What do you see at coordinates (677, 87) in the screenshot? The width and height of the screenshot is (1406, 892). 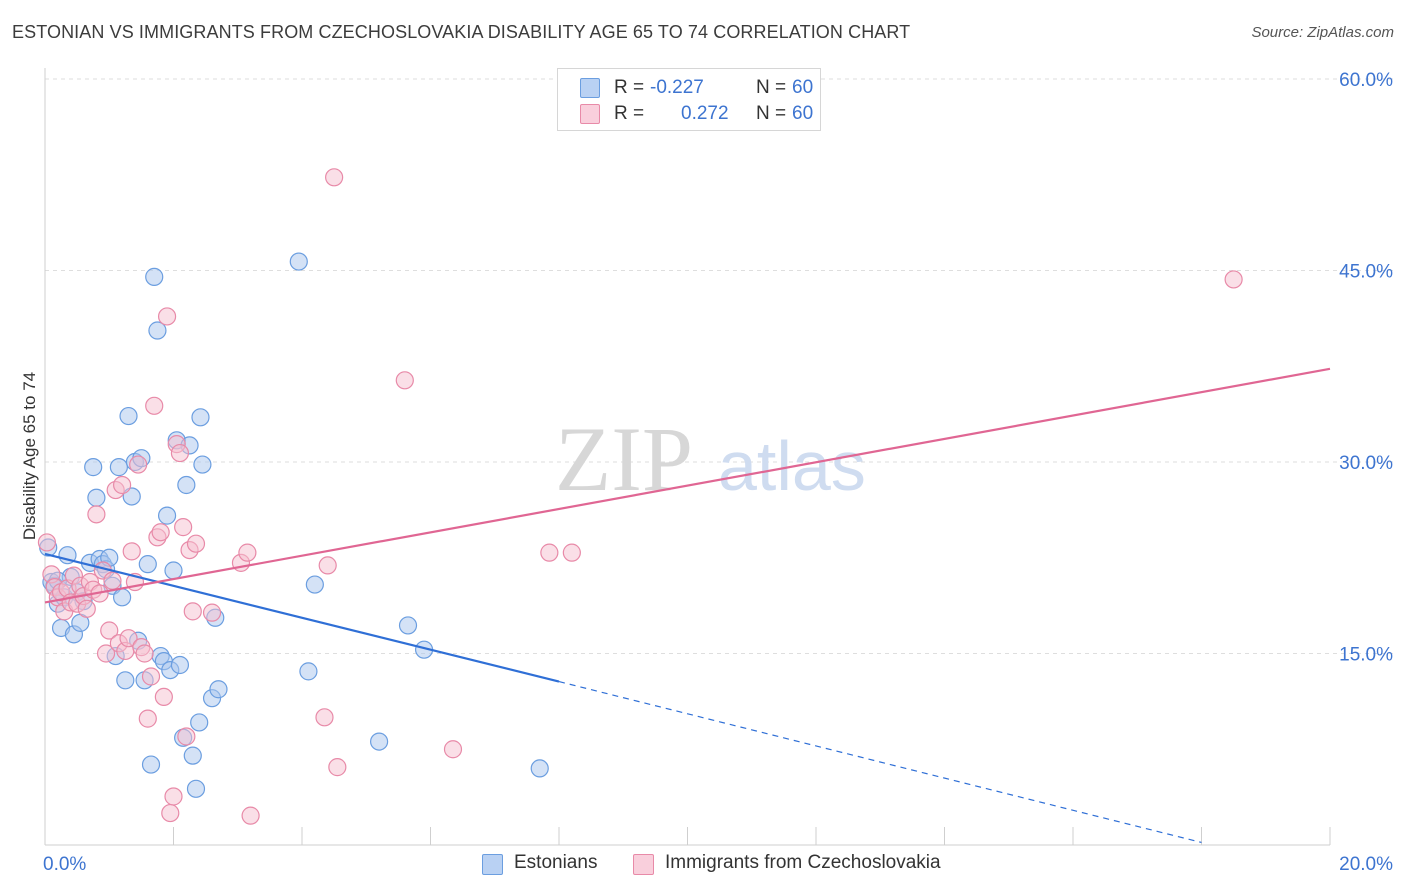 I see `r-value: -0.227` at bounding box center [677, 87].